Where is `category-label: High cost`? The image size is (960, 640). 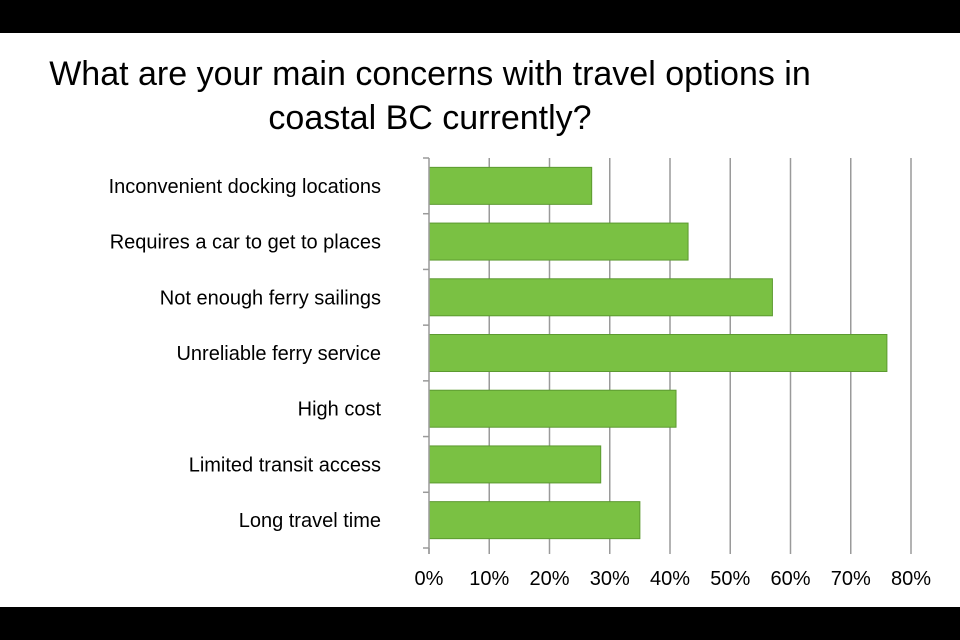
category-label: High cost is located at coordinates (340, 410).